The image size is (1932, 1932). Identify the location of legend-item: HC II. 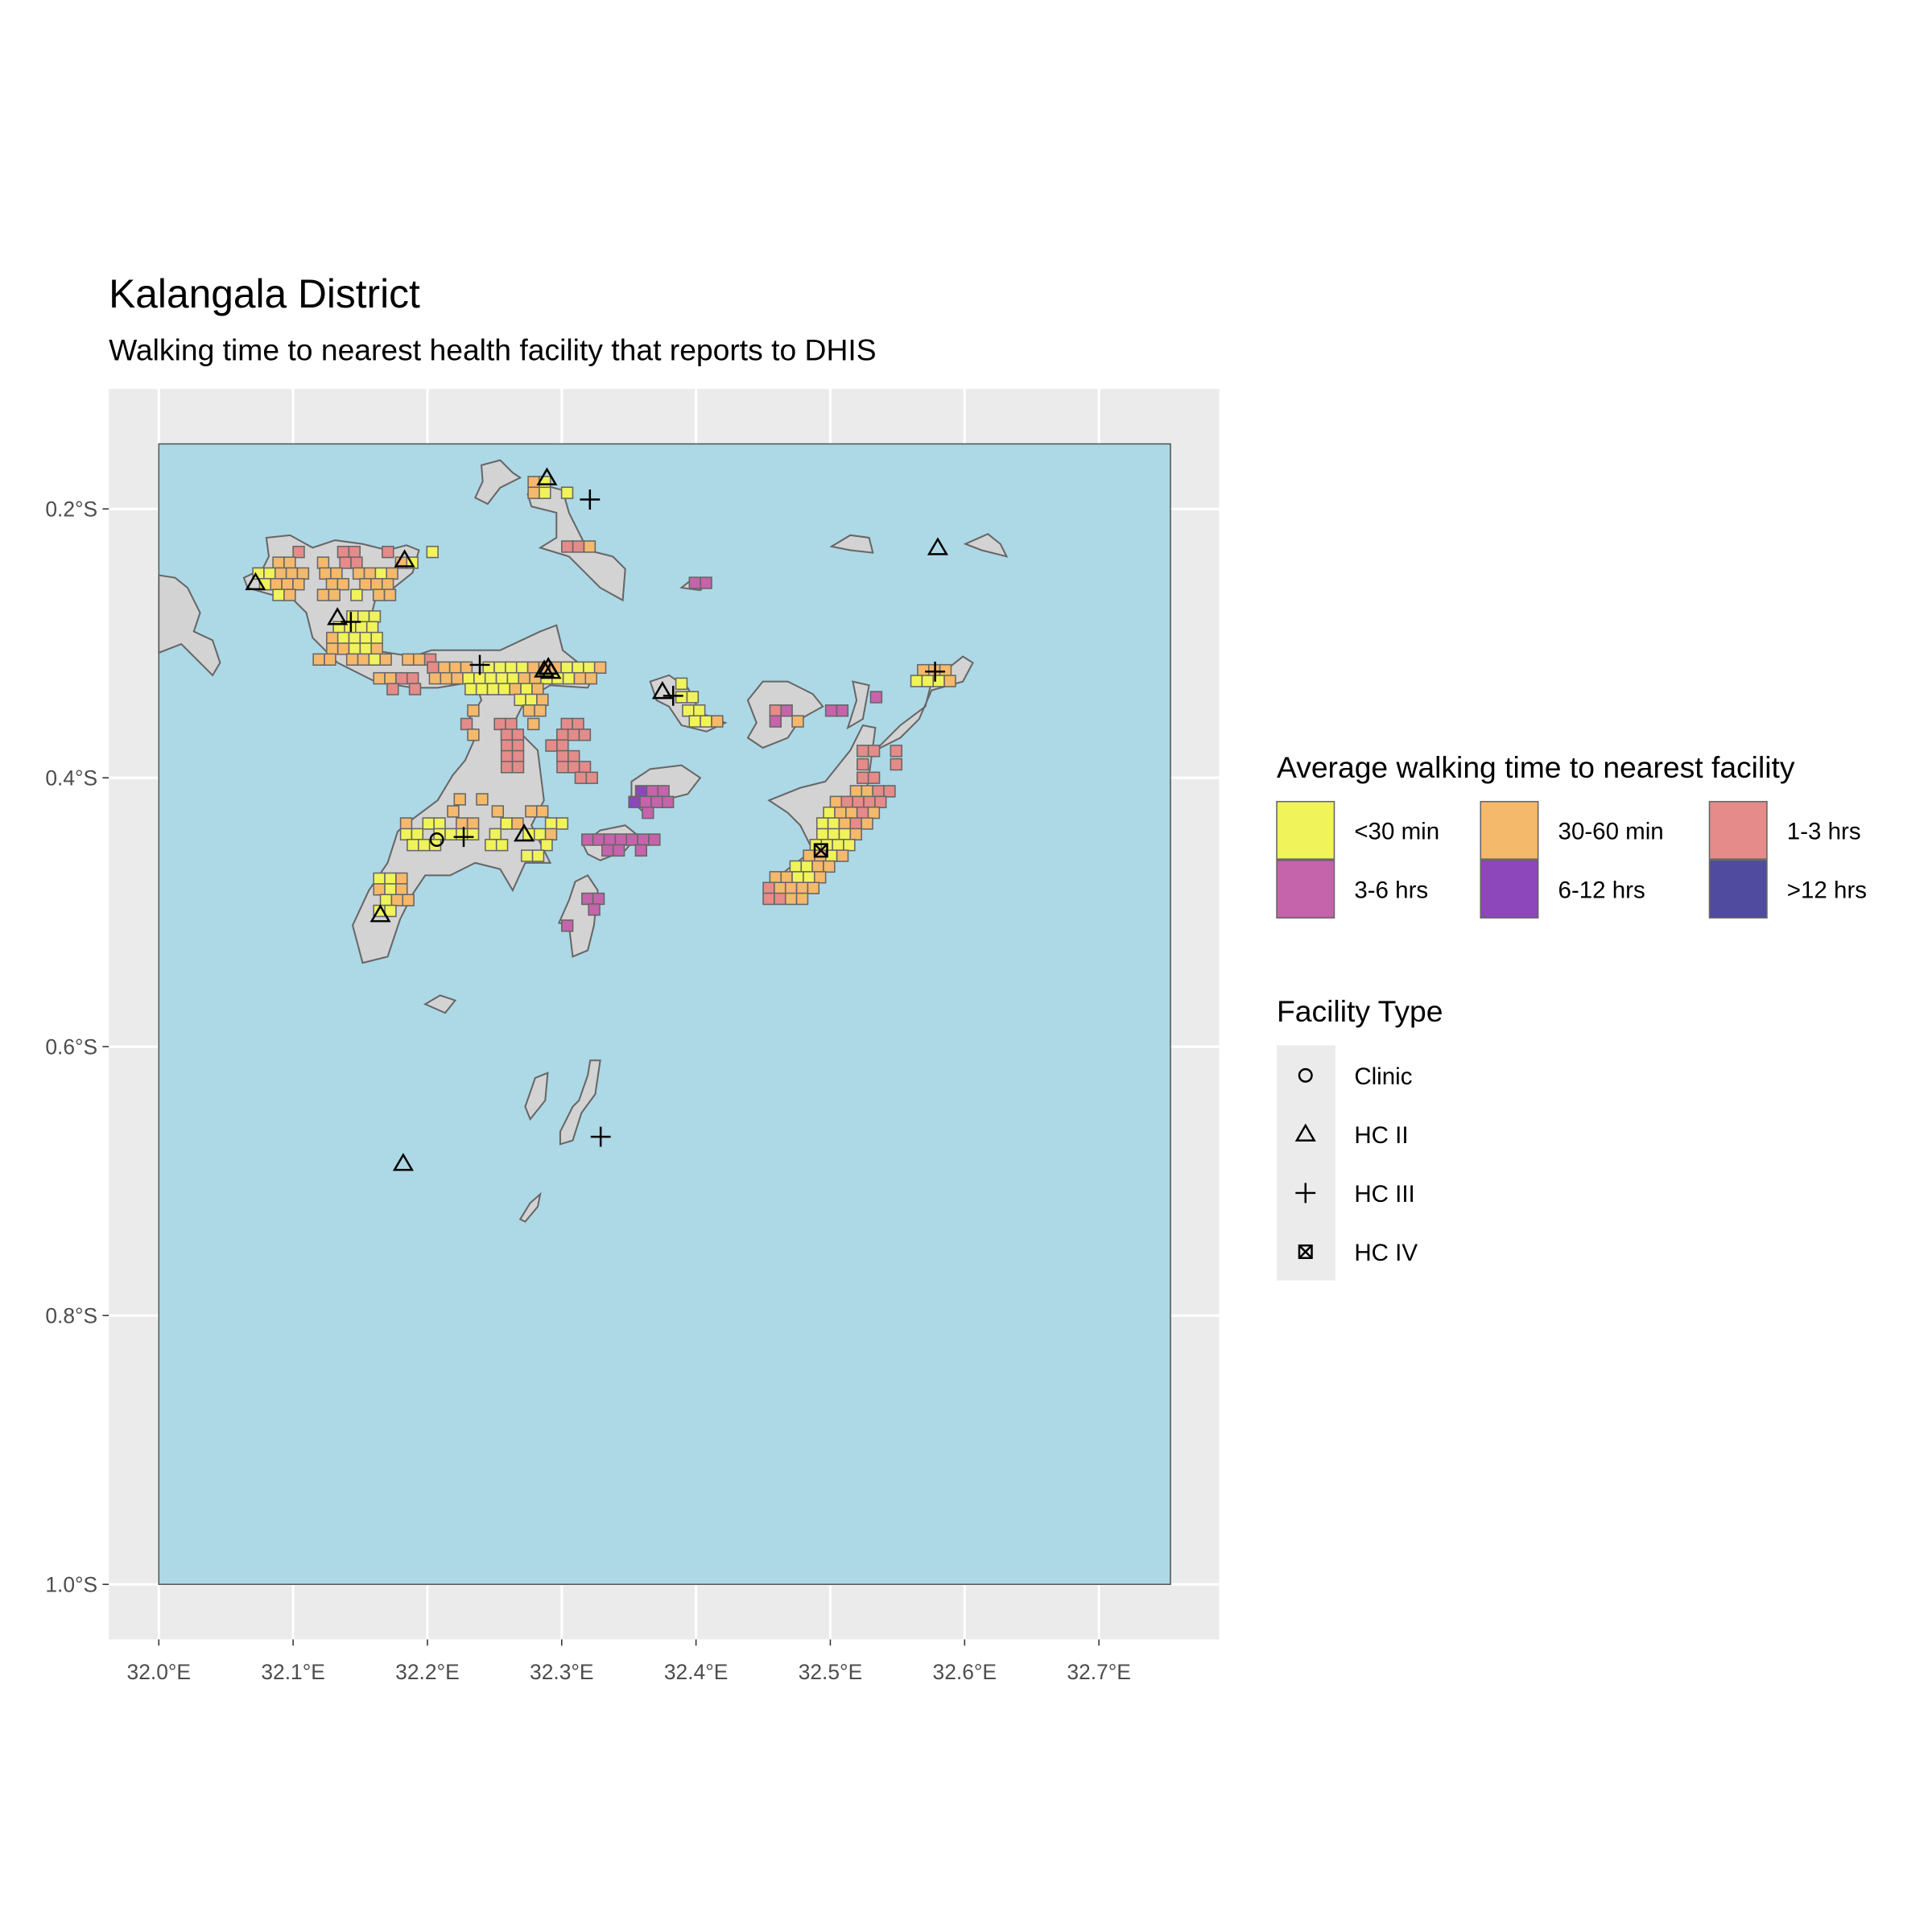
(1351, 1135).